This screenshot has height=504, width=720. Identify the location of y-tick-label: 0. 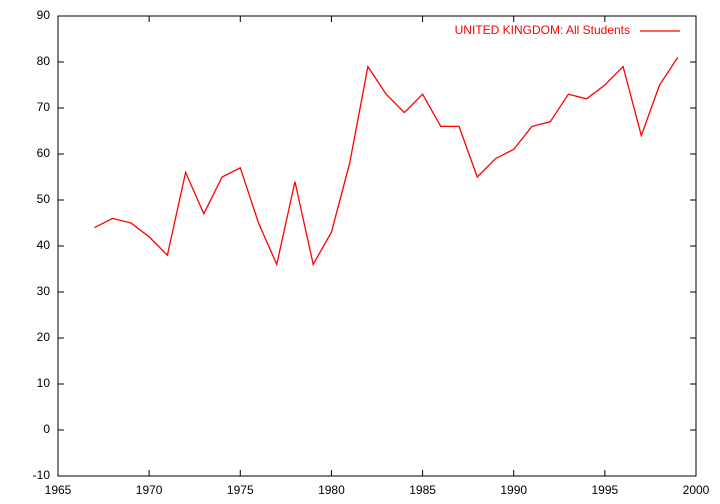
(46, 429).